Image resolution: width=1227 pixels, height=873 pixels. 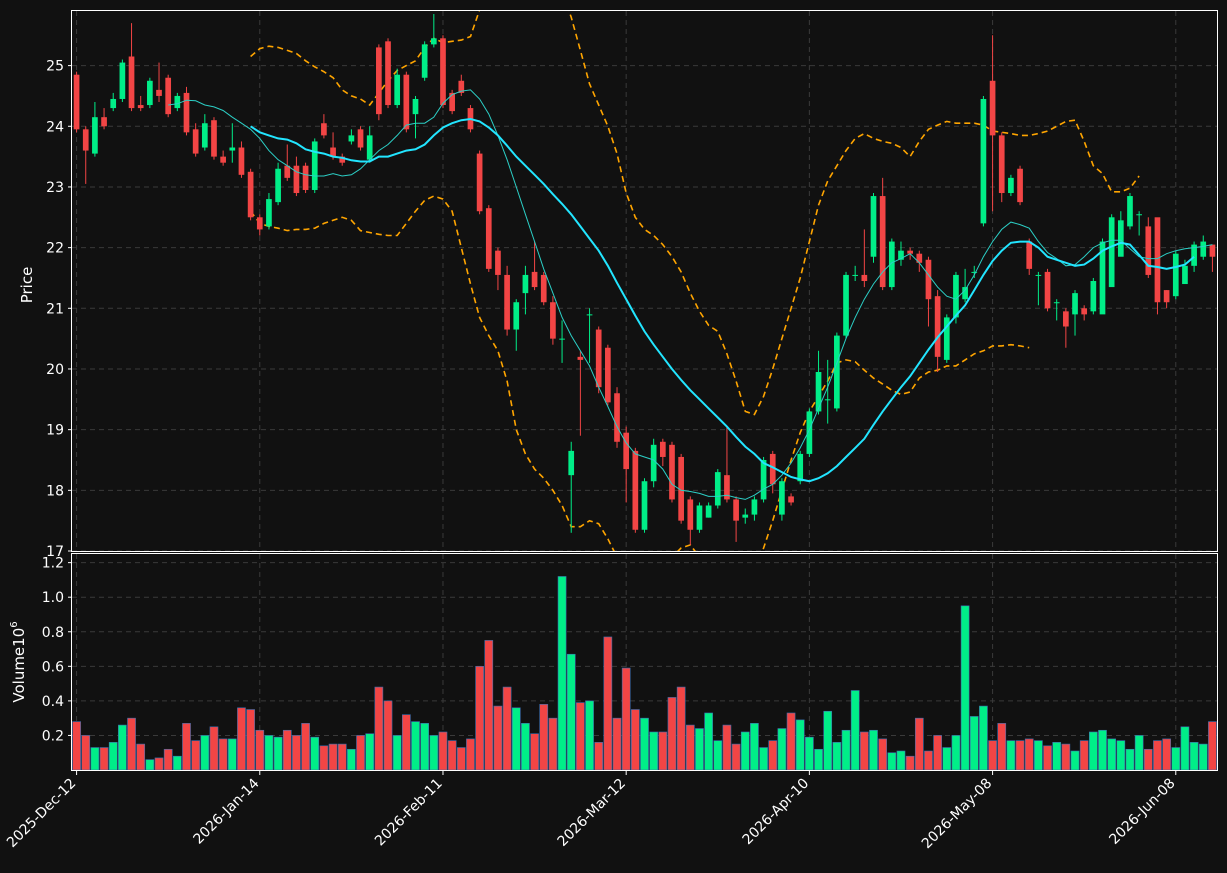 What do you see at coordinates (53, 736) in the screenshot?
I see `volume-tick-label: 0.2` at bounding box center [53, 736].